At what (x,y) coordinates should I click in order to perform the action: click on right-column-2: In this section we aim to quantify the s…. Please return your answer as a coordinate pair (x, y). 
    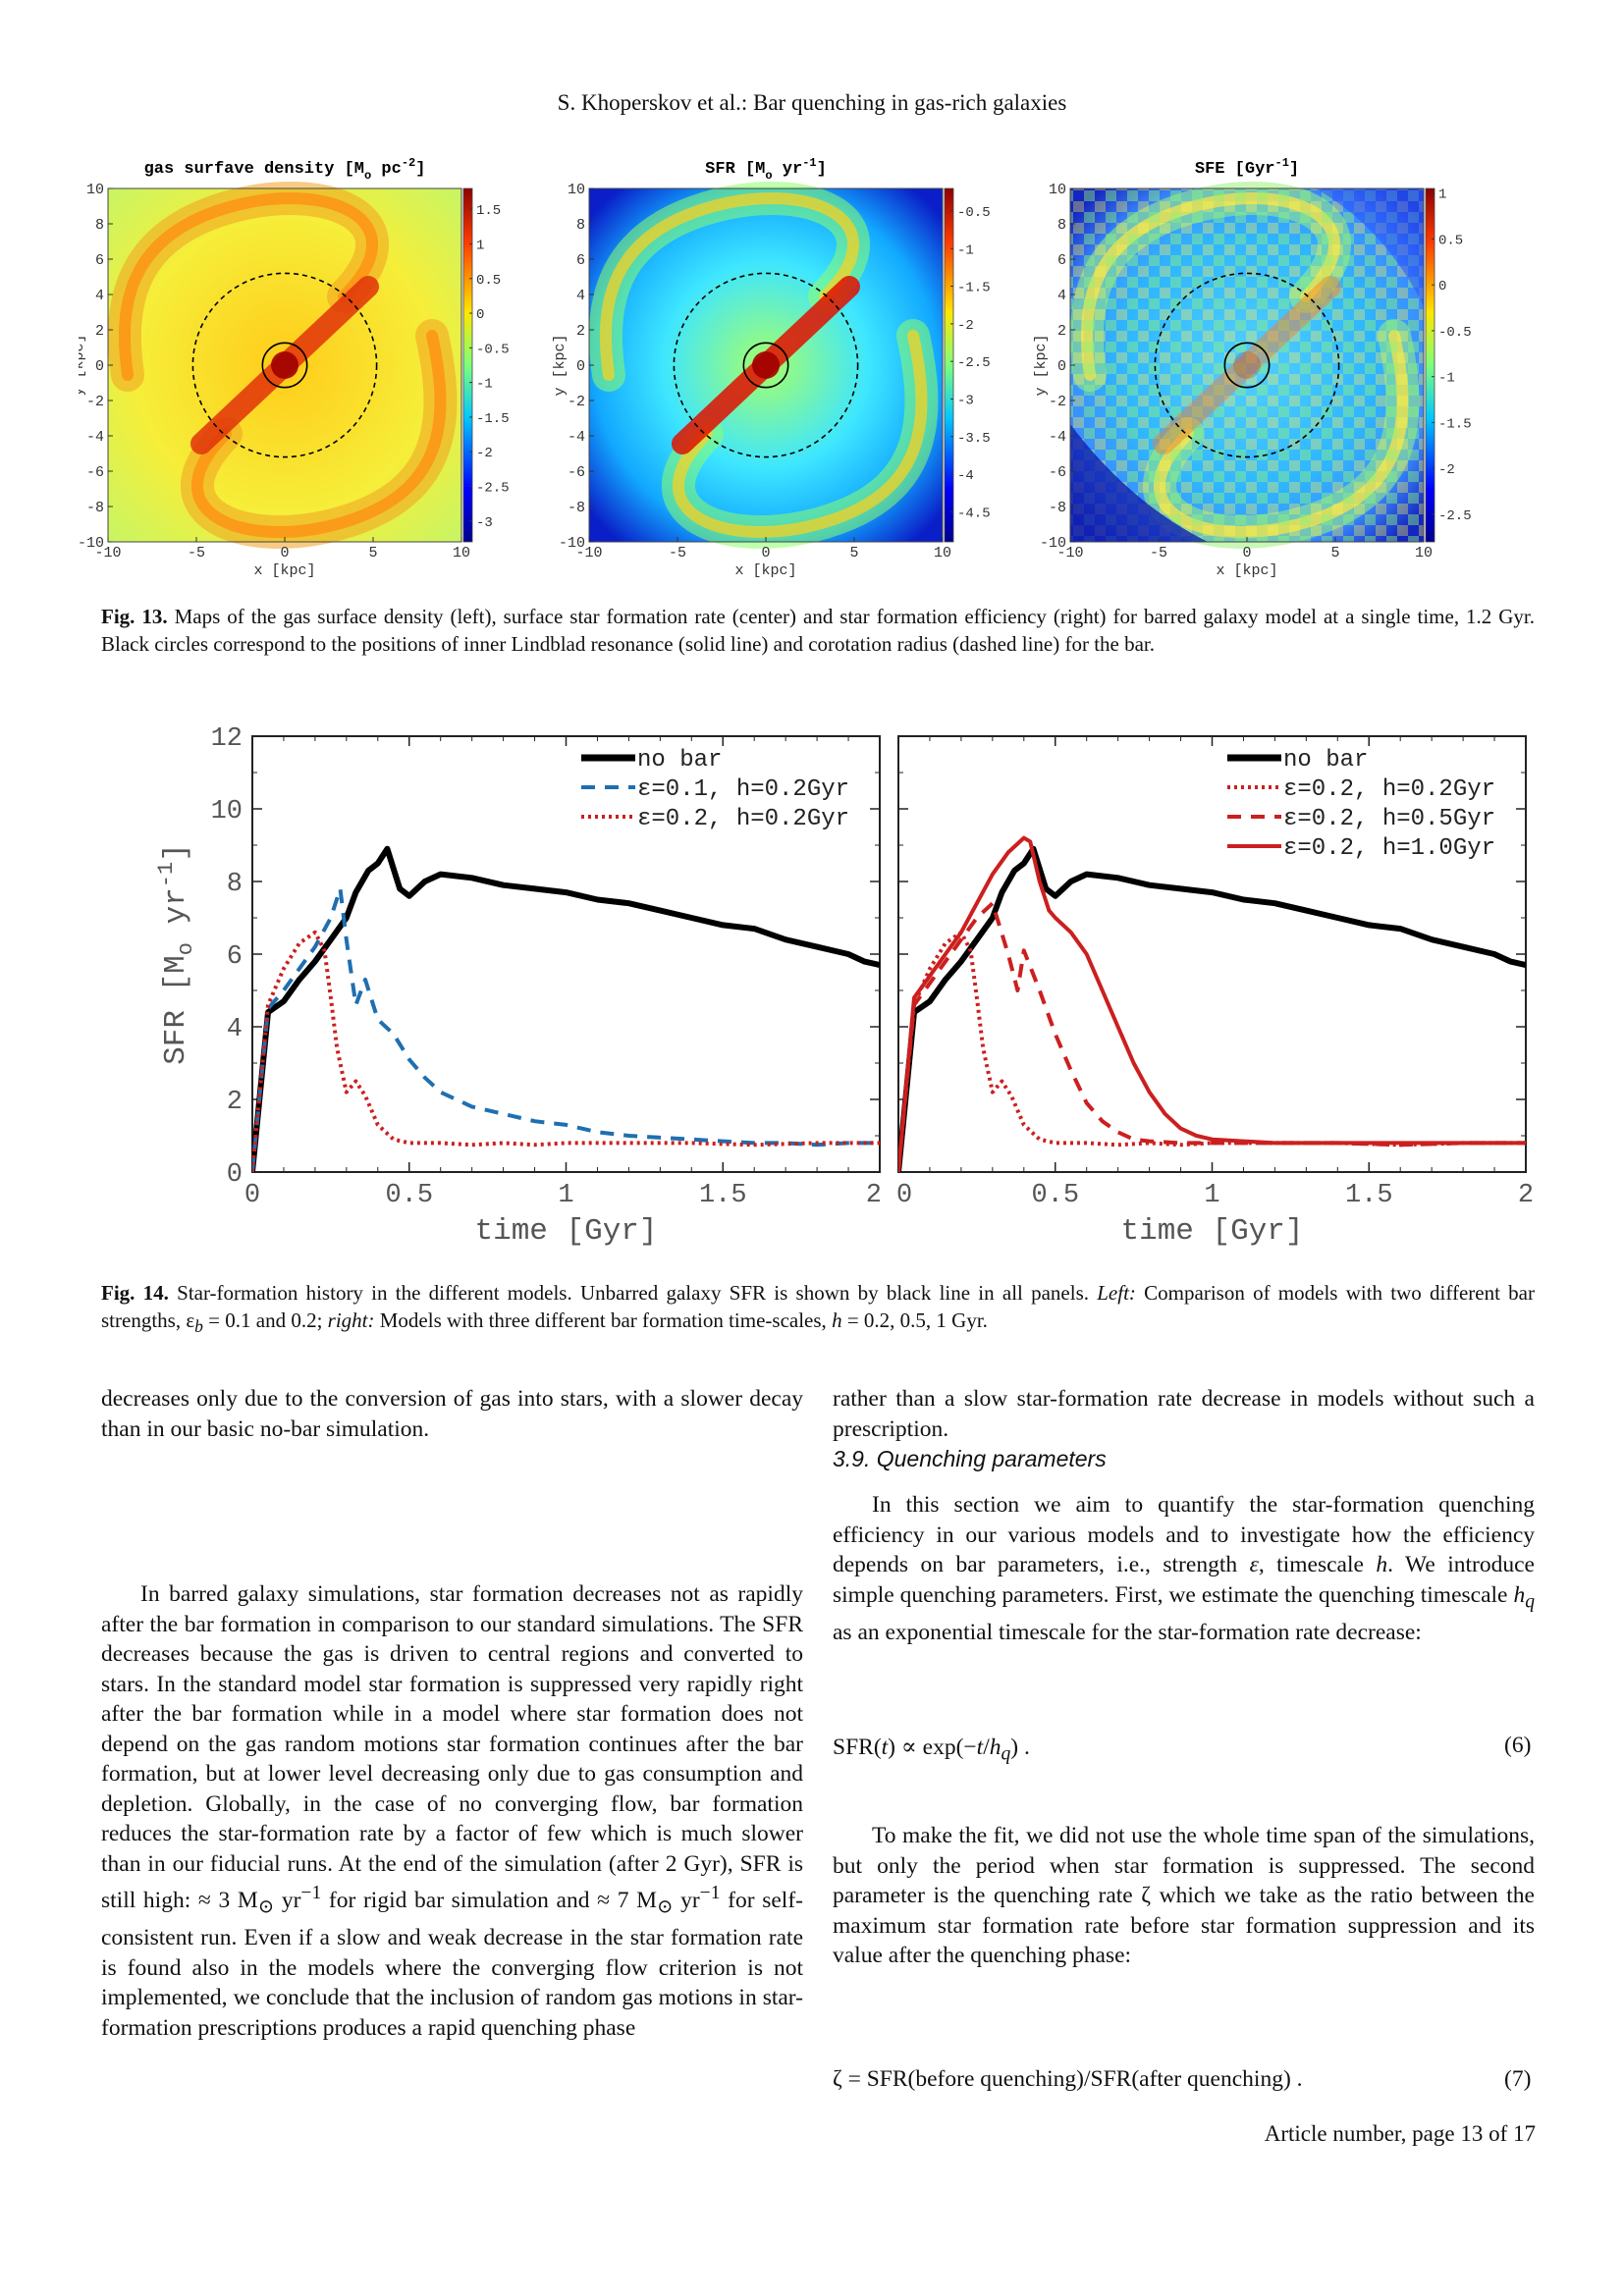
    Looking at the image, I should click on (1184, 1569).